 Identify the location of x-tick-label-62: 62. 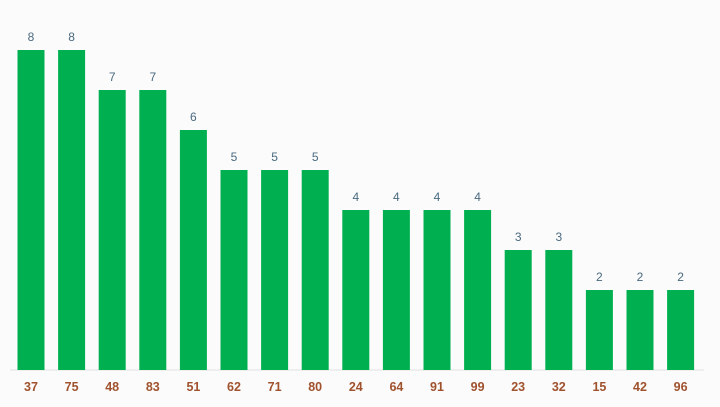
(234, 387).